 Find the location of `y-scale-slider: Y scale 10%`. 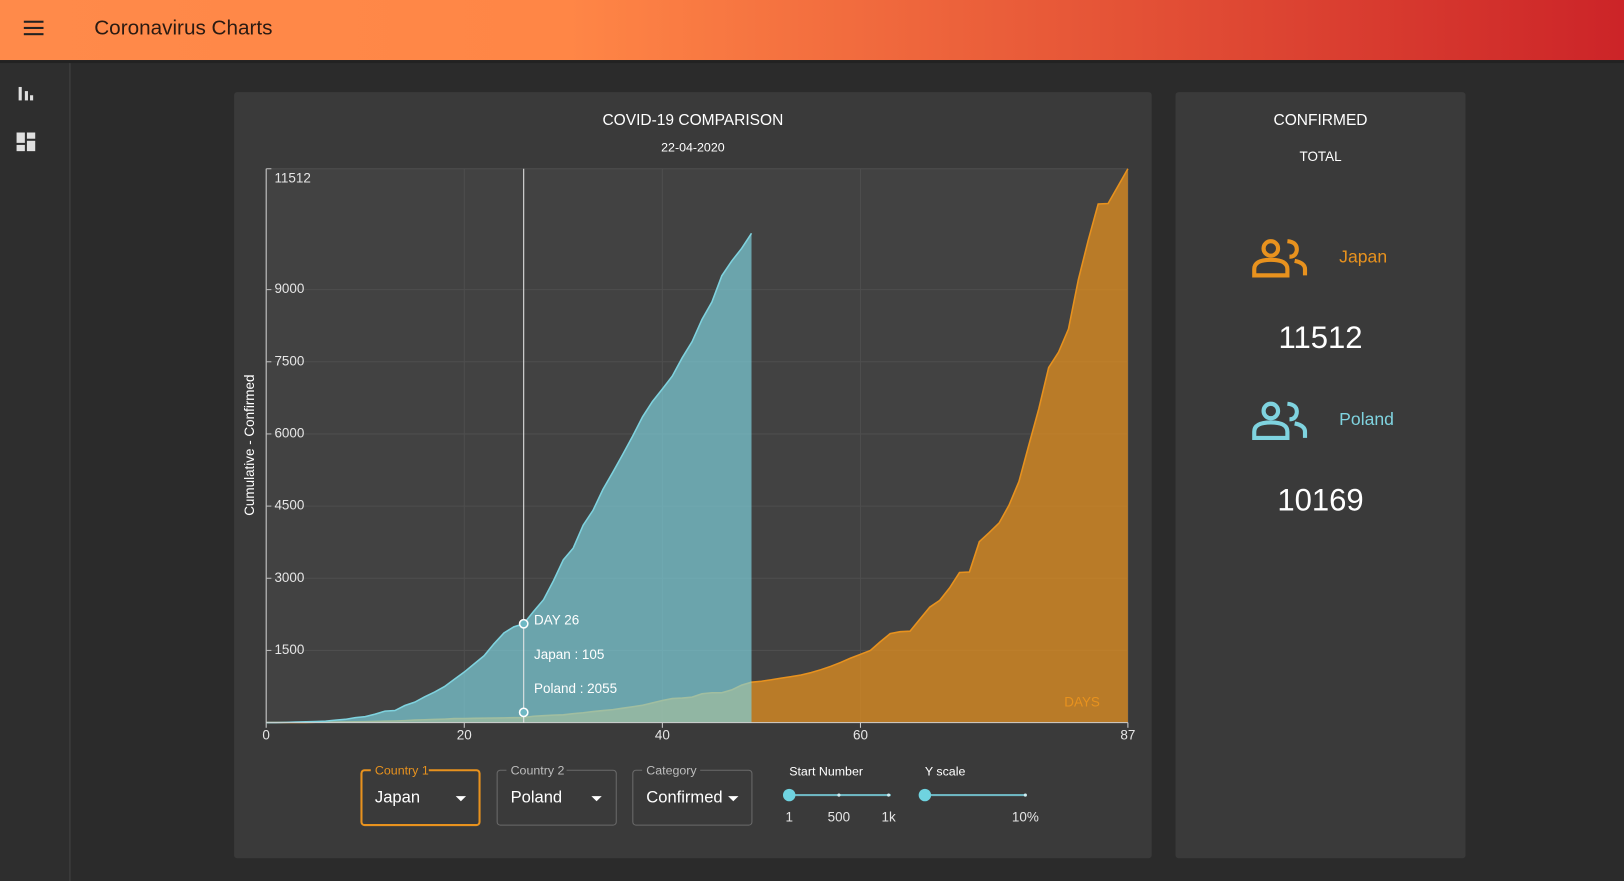

y-scale-slider: Y scale 10% is located at coordinates (978, 795).